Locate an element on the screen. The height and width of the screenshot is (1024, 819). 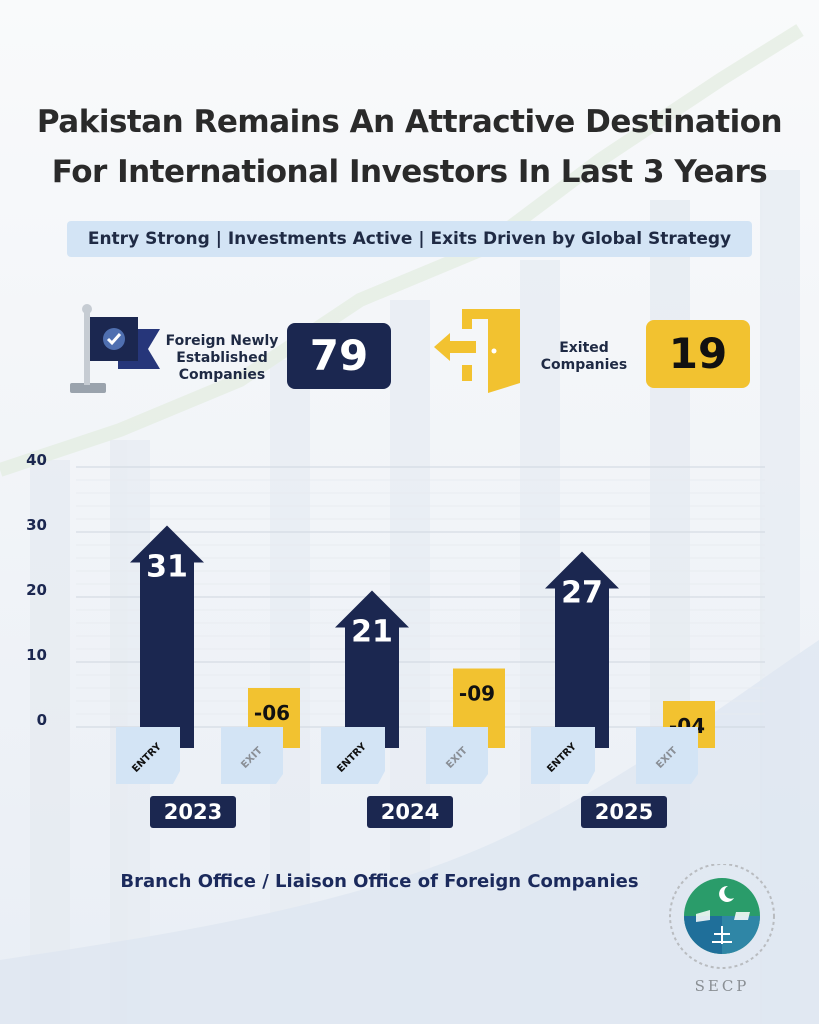
exit-door-icon is located at coordinates (477, 351).